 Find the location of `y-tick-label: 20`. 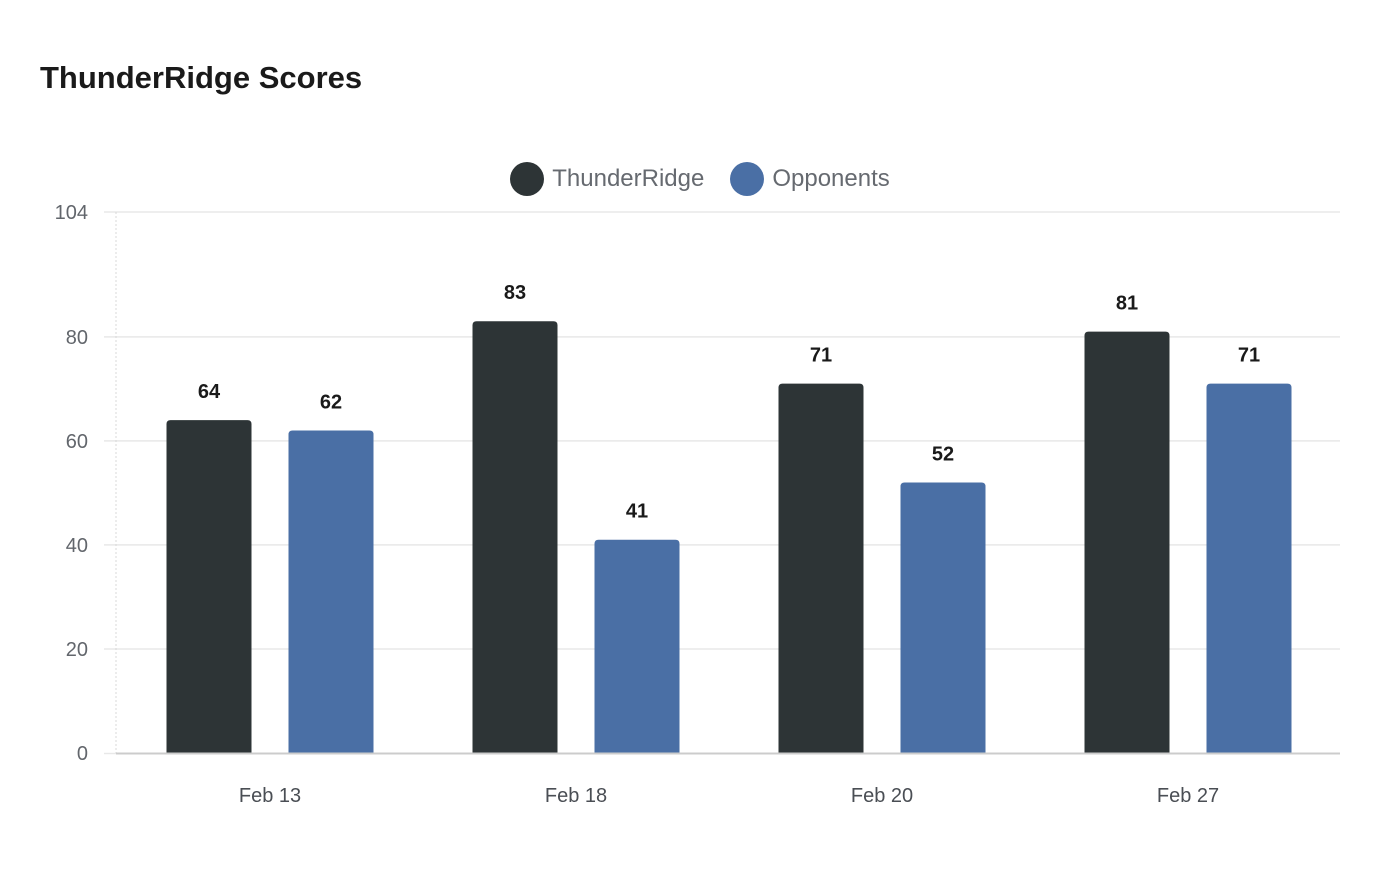

y-tick-label: 20 is located at coordinates (77, 650).